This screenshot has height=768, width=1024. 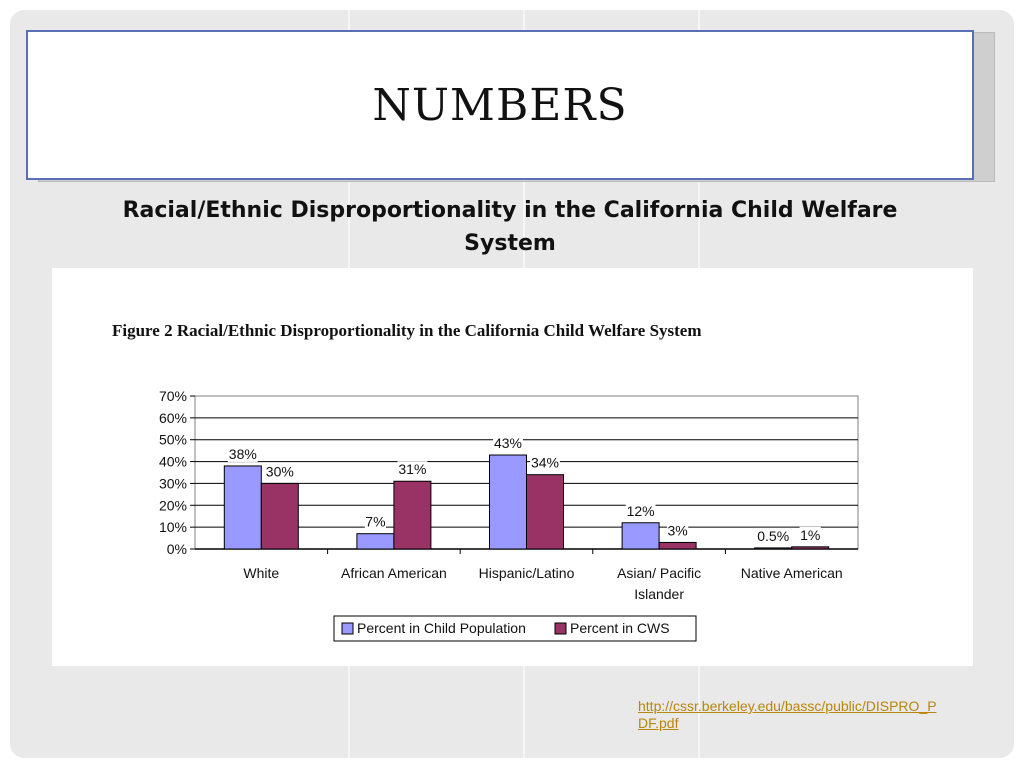 I want to click on y-tick-label: 20%, so click(x=173, y=505).